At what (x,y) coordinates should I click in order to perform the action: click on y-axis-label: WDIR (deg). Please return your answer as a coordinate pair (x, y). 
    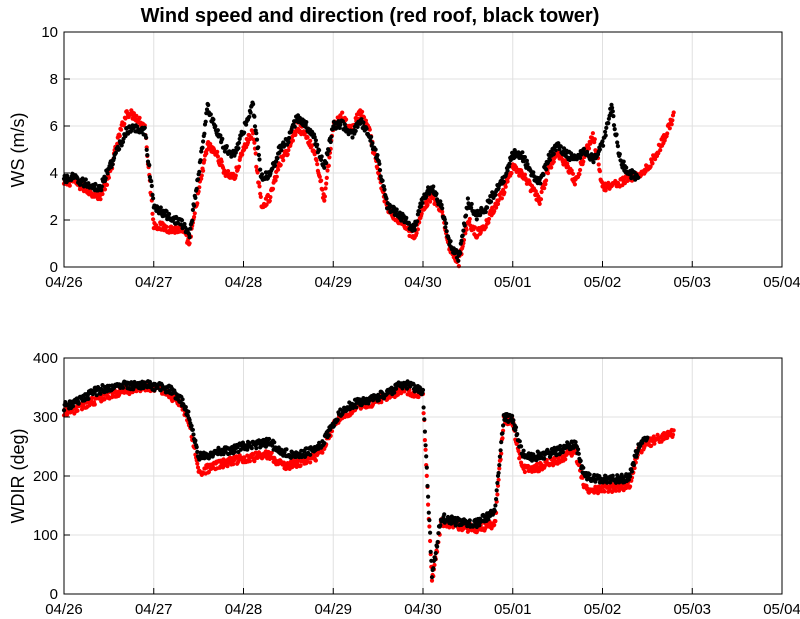
    Looking at the image, I should click on (18, 475).